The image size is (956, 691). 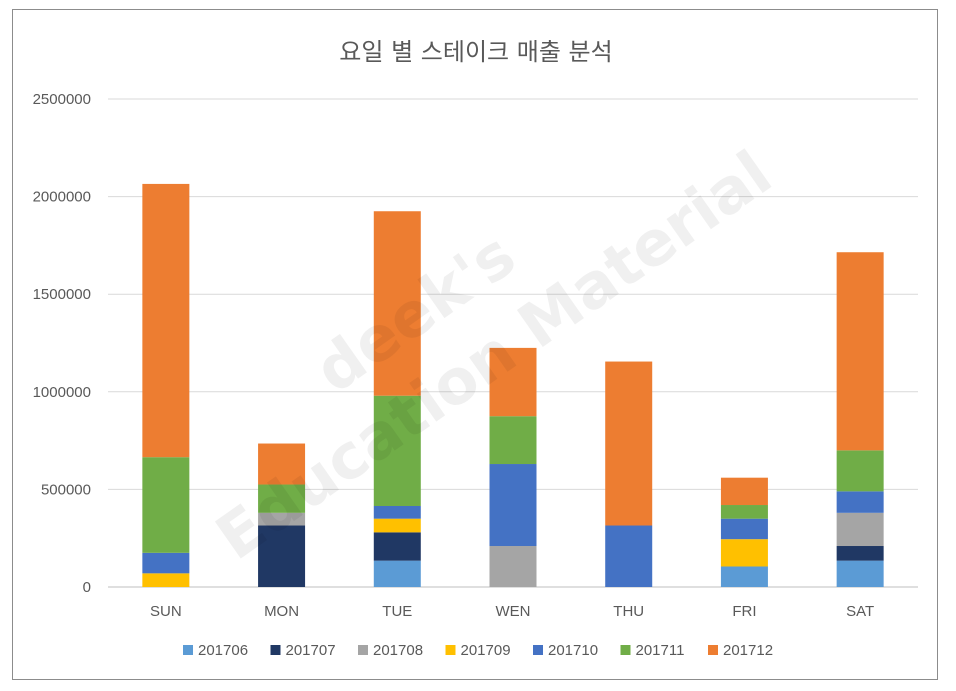 I want to click on x-tick-label: MON, so click(x=281, y=611).